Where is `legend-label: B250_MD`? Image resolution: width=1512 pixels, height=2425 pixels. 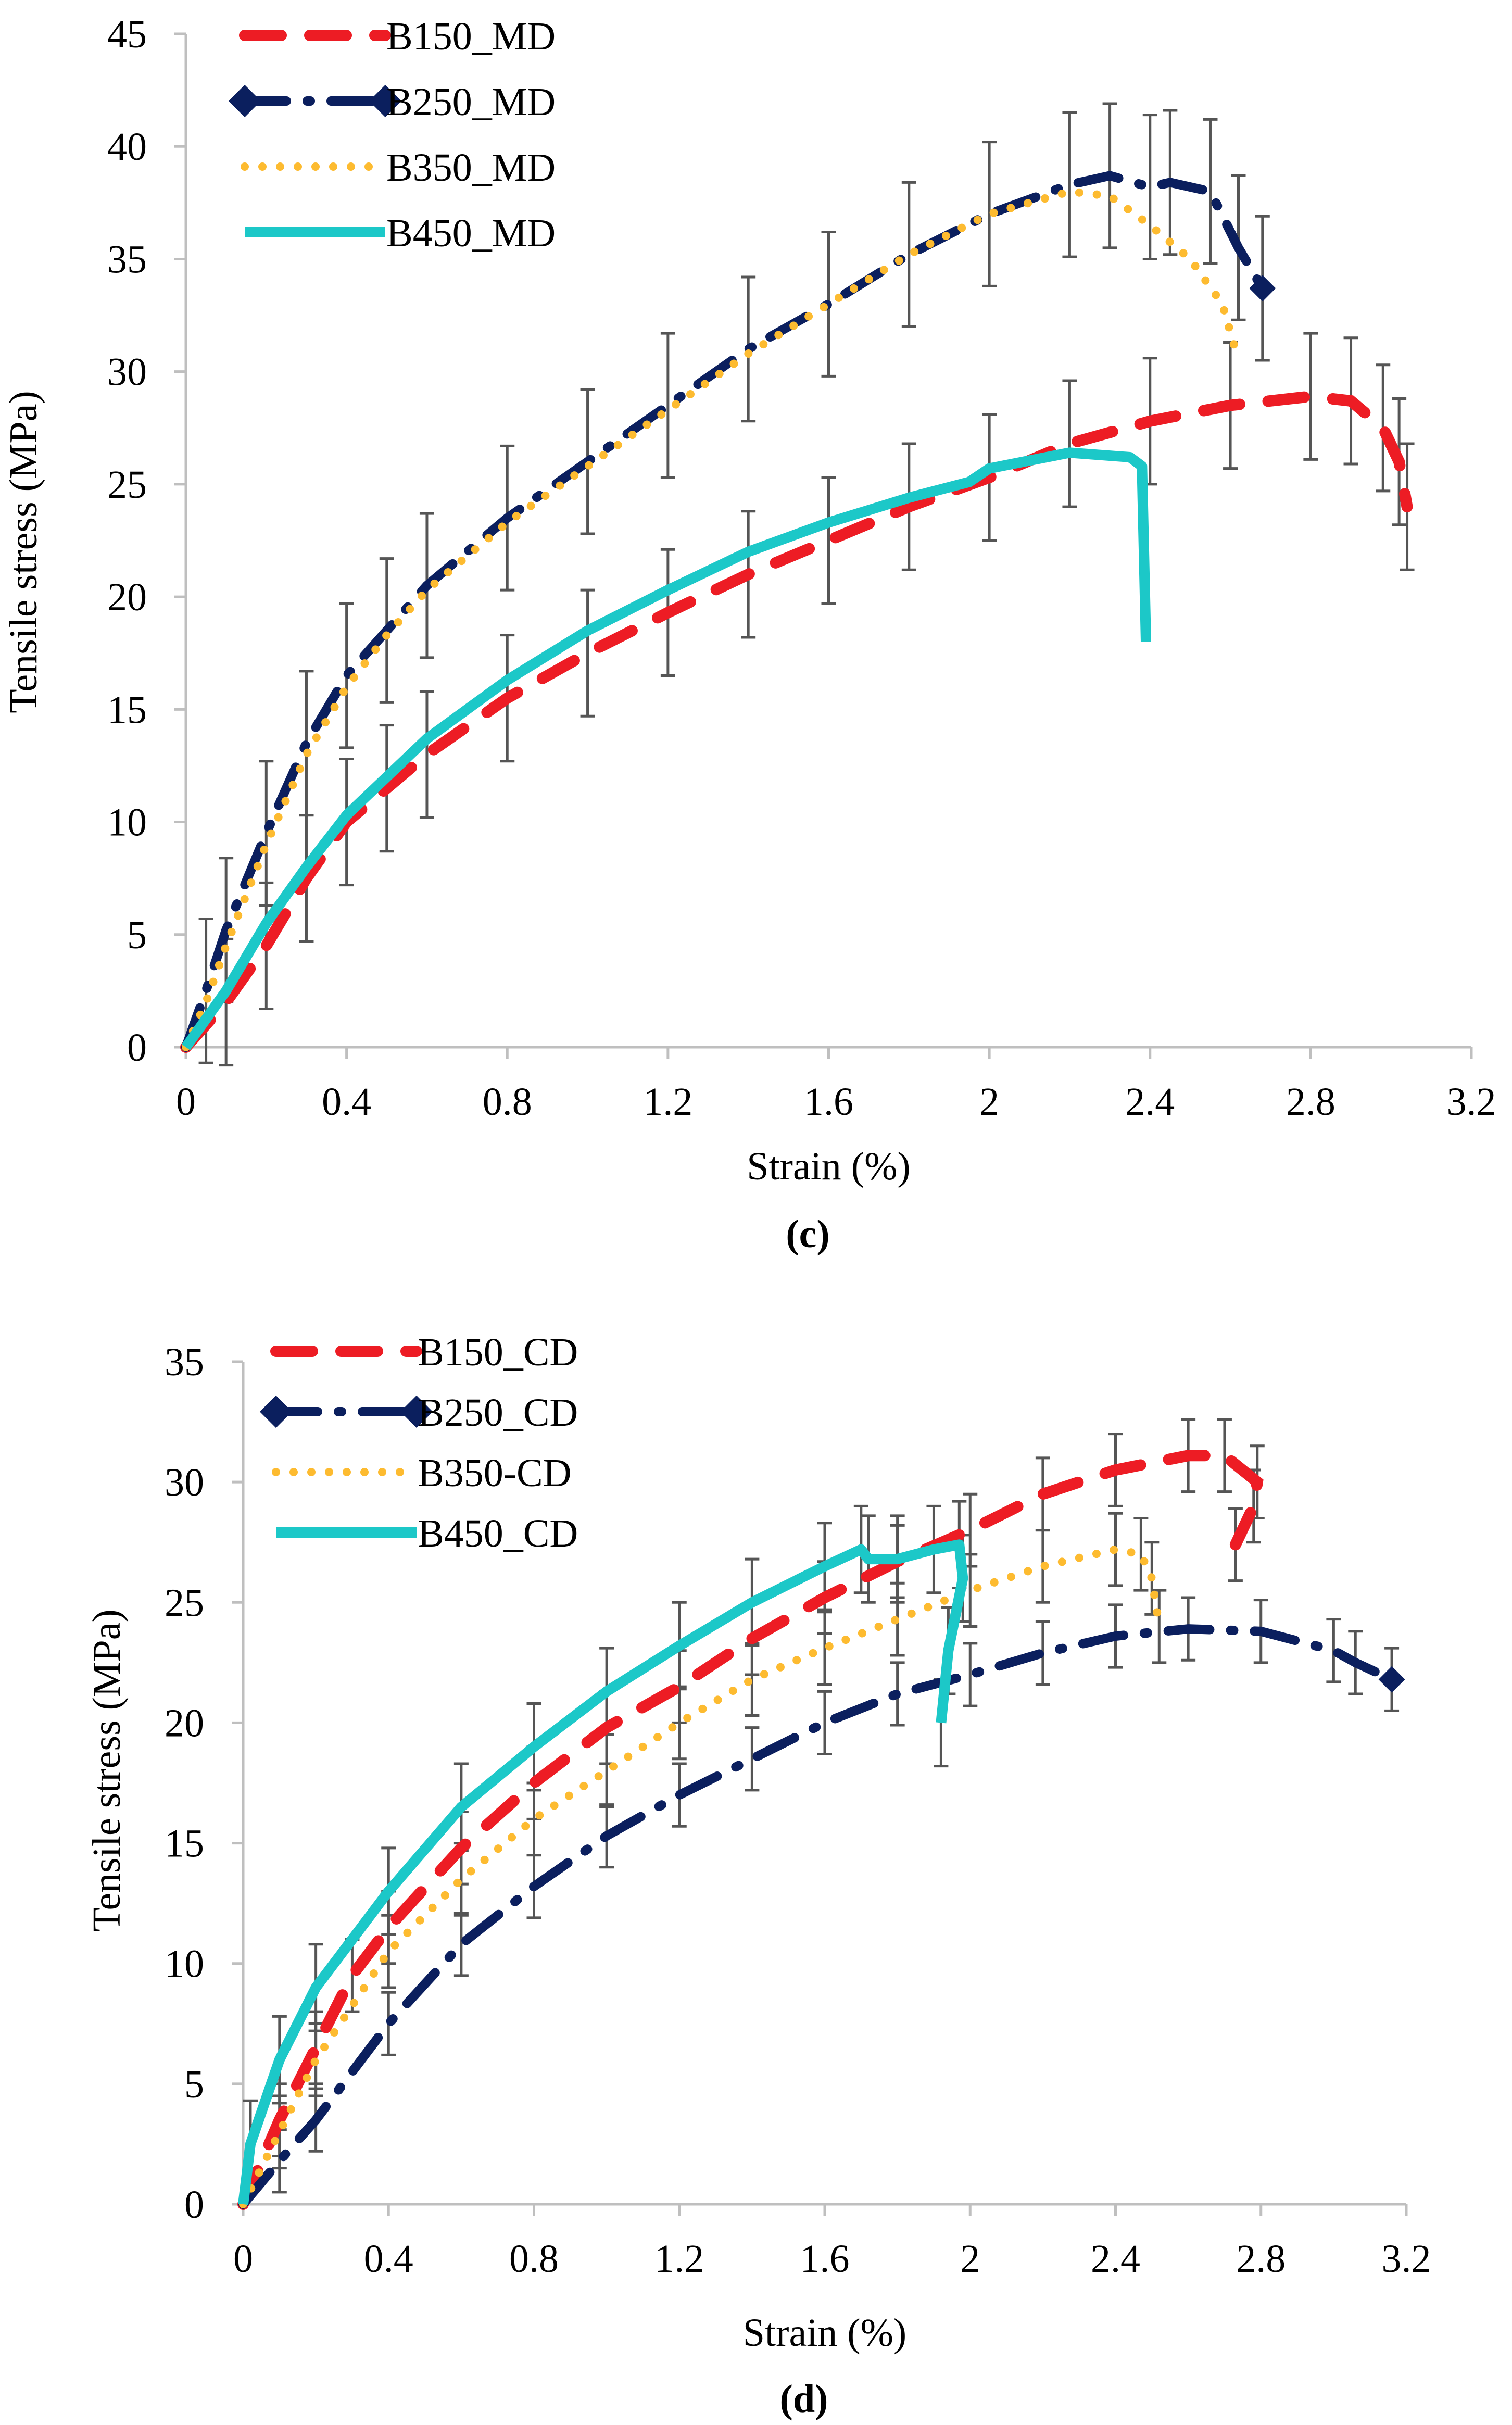
legend-label: B250_MD is located at coordinates (471, 102).